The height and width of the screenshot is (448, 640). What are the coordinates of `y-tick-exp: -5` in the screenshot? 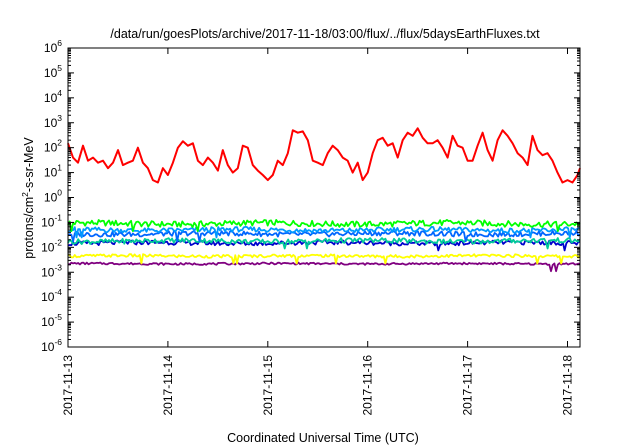 It's located at (58, 317).